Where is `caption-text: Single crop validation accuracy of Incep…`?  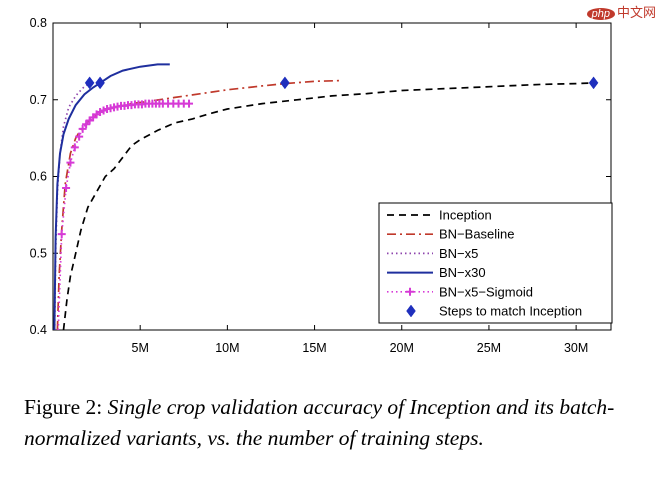
caption-text: Single crop validation accuracy of Incep… is located at coordinates (319, 422).